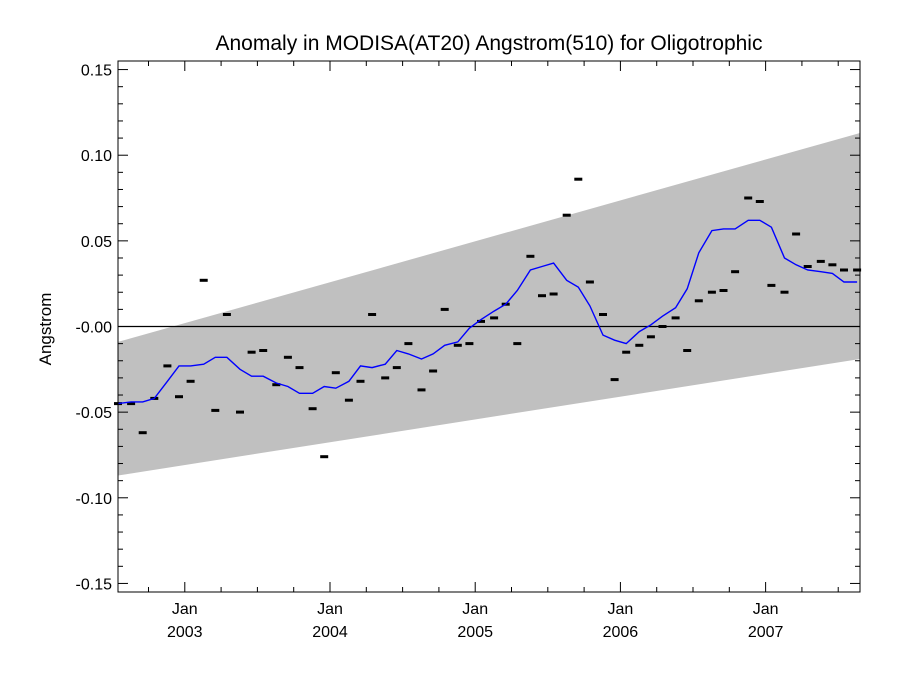 Image resolution: width=900 pixels, height=675 pixels. Describe the element at coordinates (94, 499) in the screenshot. I see `y-tick-label: -0.10` at that location.